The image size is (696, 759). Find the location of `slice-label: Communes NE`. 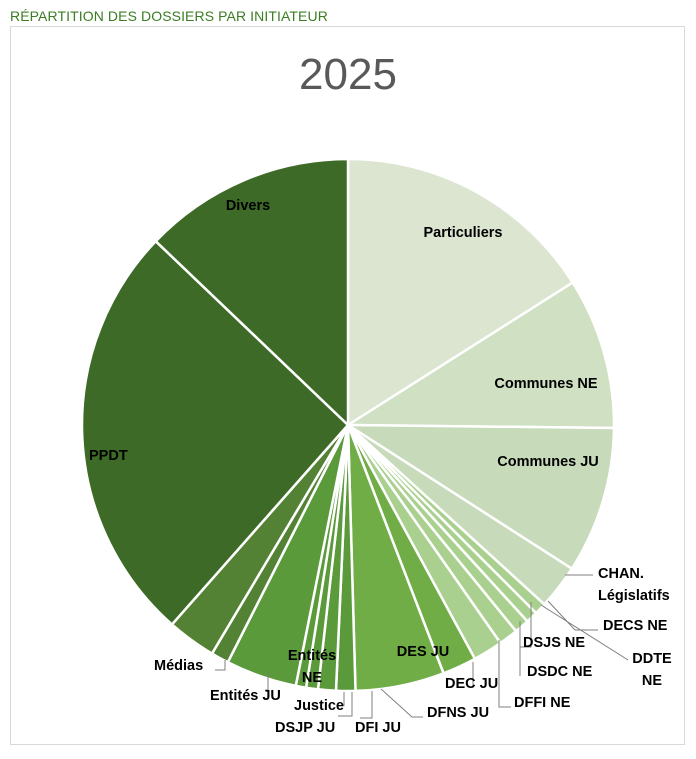

slice-label: Communes NE is located at coordinates (545, 384).